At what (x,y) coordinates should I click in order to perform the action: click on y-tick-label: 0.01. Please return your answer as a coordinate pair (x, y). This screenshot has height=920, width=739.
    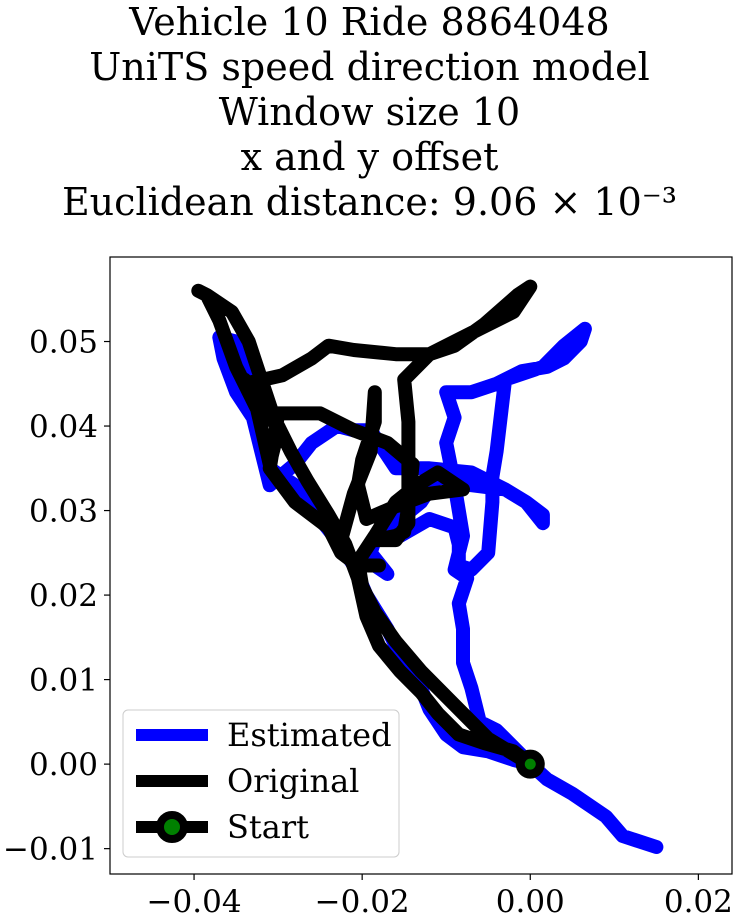
    Looking at the image, I should click on (63, 681).